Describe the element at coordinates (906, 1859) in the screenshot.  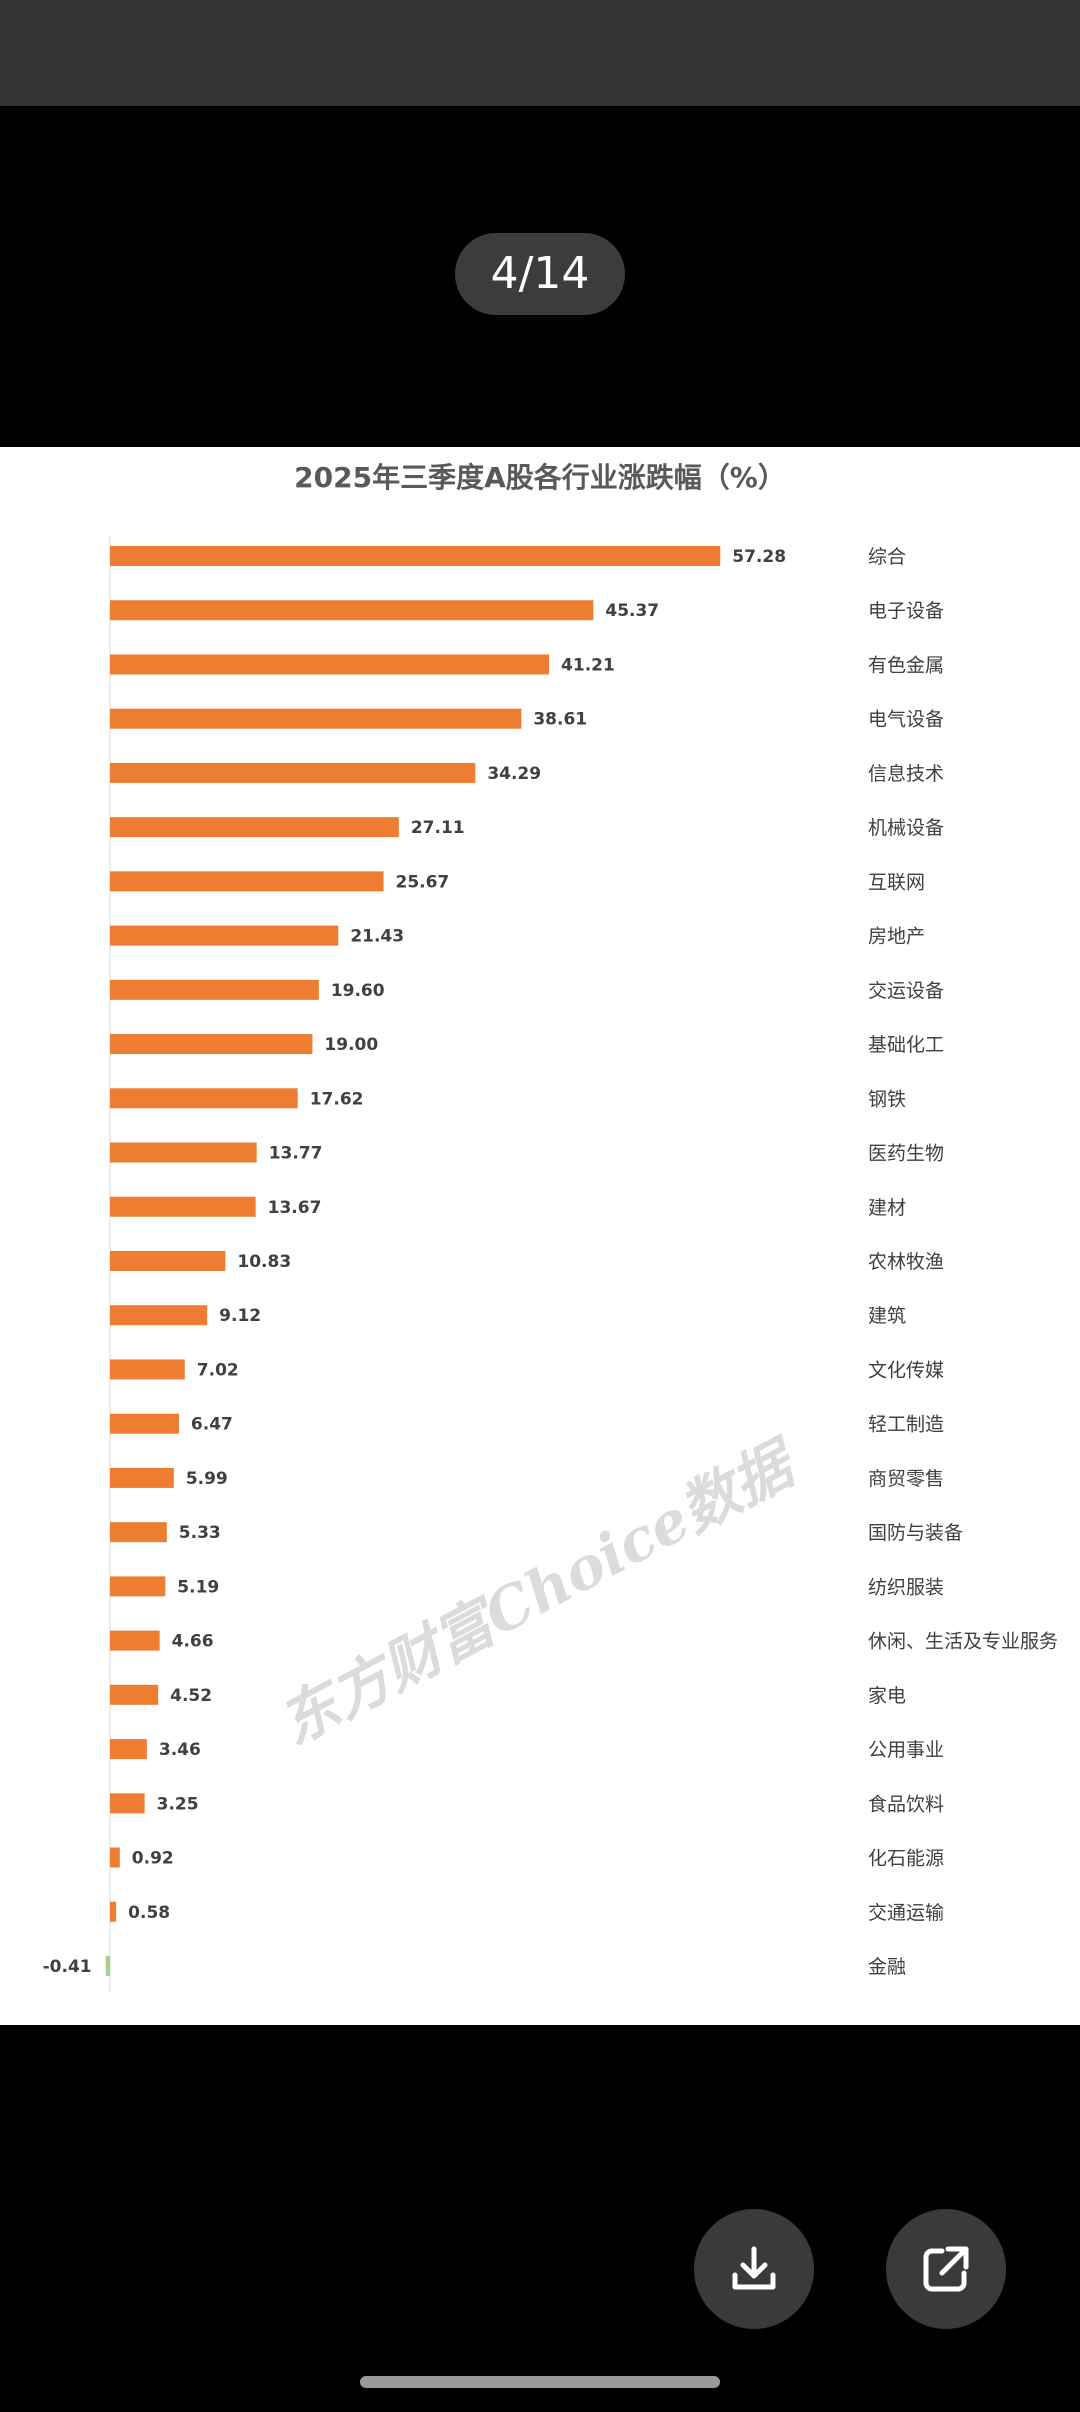
I see `category-label-24: 化石能源` at that location.